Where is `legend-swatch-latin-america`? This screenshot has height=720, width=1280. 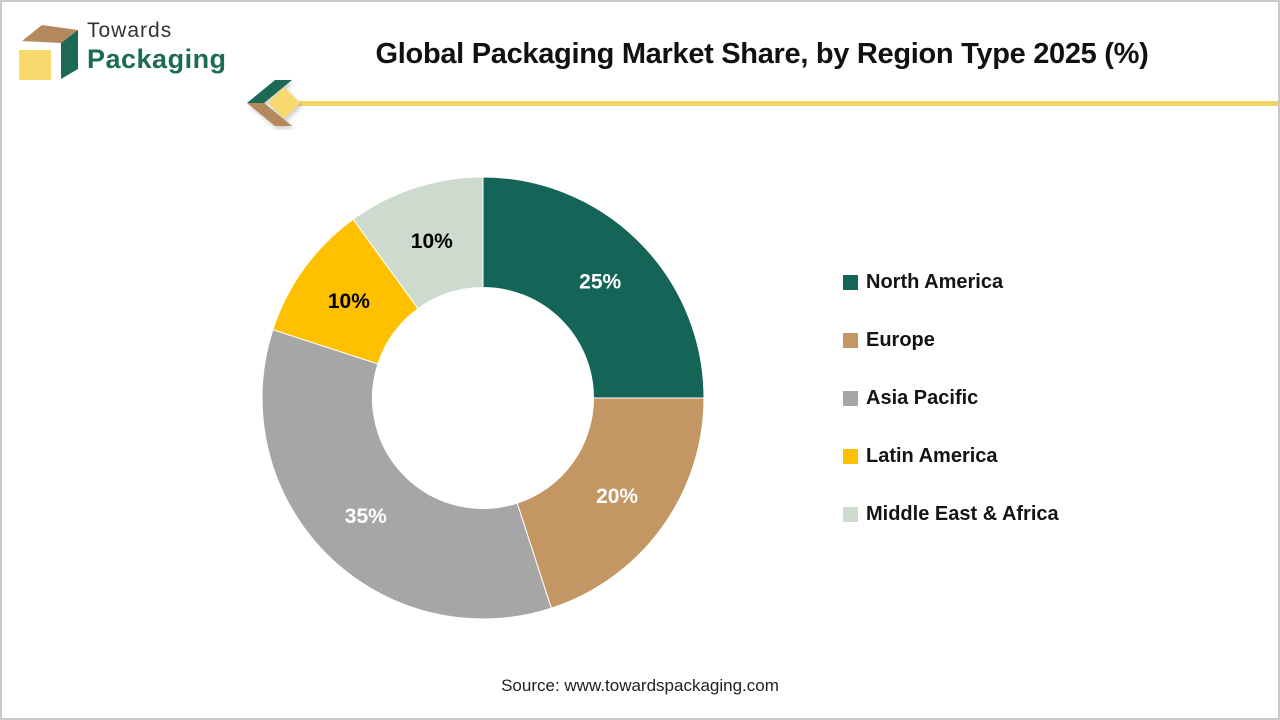
legend-swatch-latin-america is located at coordinates (850, 456).